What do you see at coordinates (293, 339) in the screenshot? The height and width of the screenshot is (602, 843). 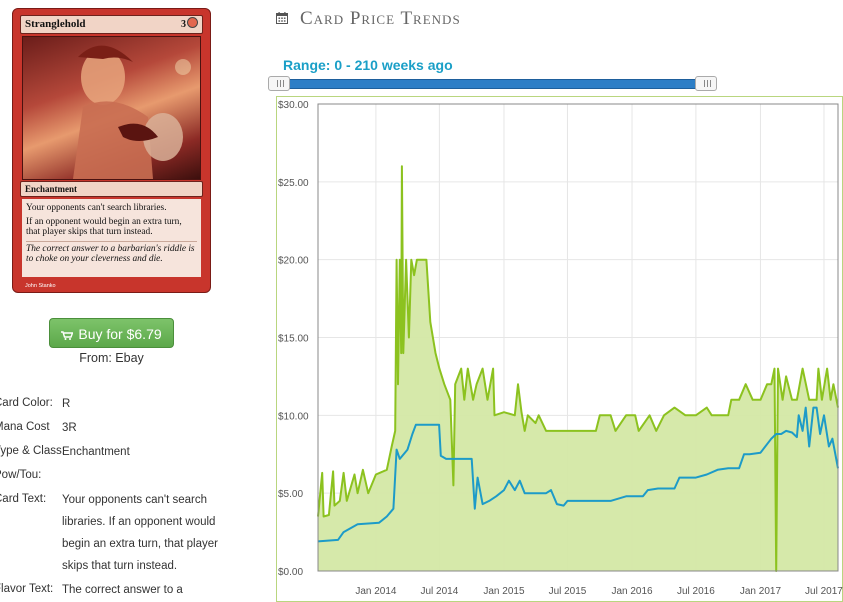 I see `y-tick-label: $15.00` at bounding box center [293, 339].